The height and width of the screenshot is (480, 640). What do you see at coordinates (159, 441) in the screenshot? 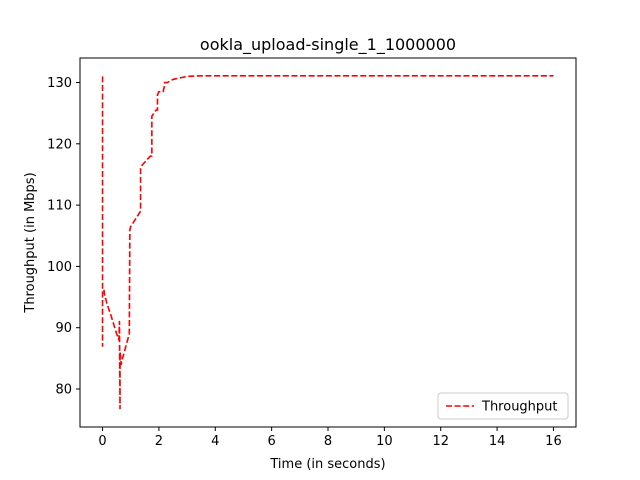
I see `x-tick-label: 2` at bounding box center [159, 441].